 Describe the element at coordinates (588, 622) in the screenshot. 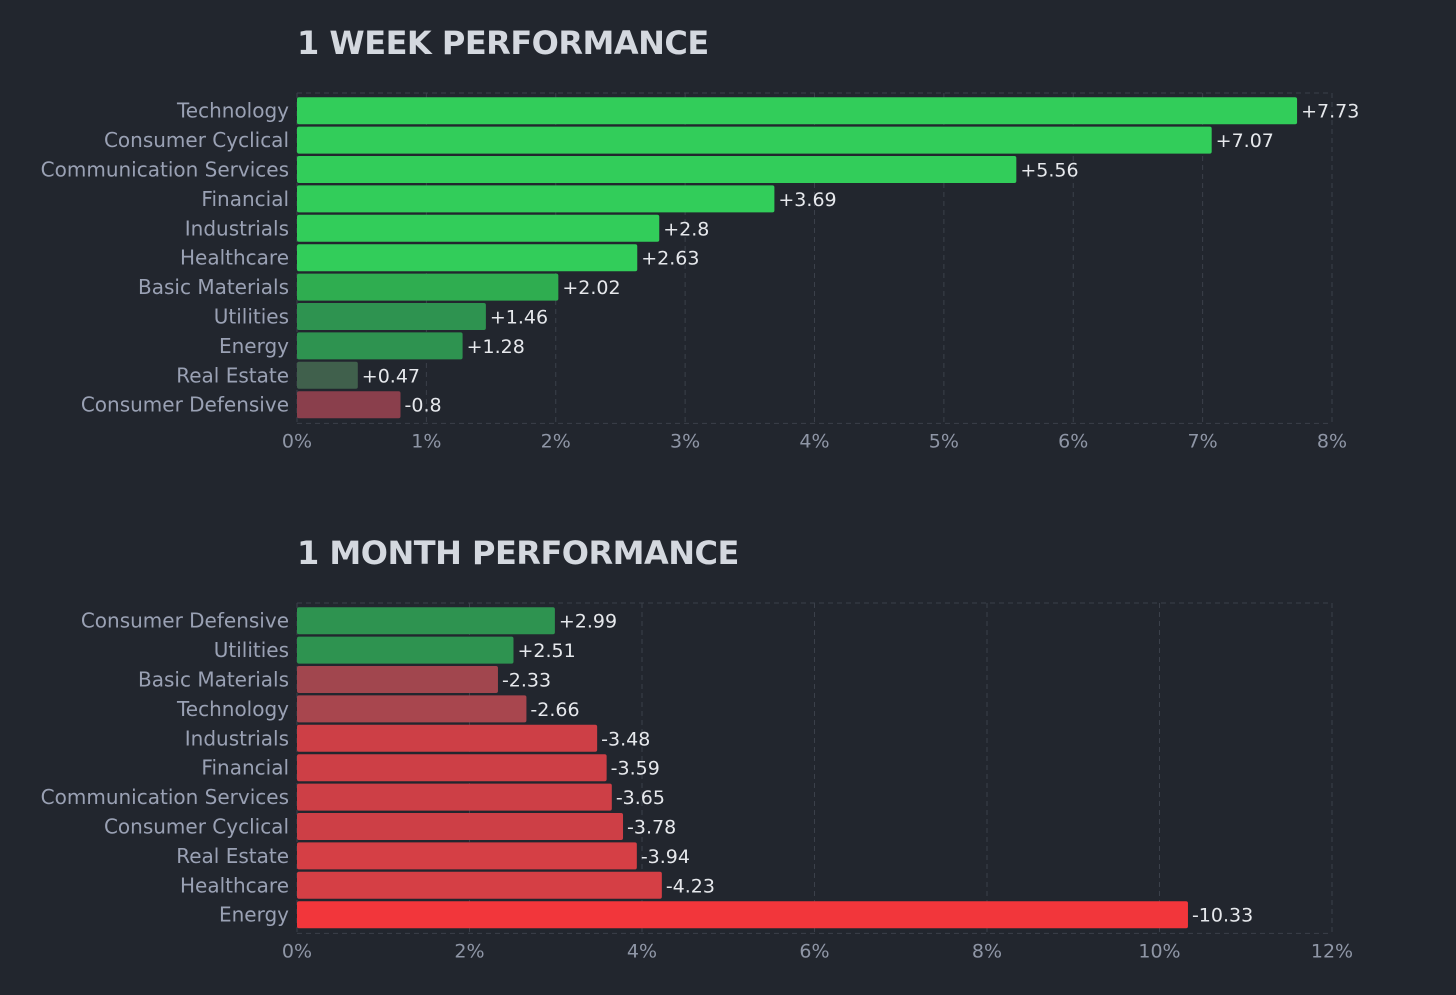

I see `data-label: +2.99` at that location.